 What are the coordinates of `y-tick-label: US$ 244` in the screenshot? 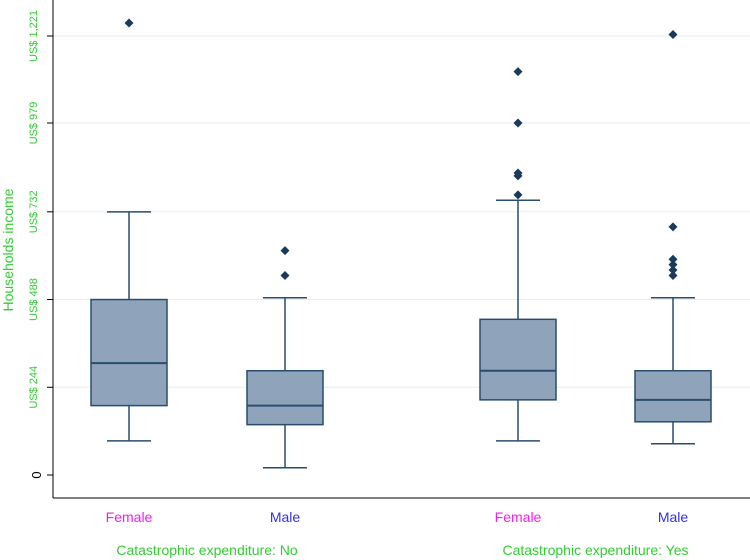 It's located at (34, 387).